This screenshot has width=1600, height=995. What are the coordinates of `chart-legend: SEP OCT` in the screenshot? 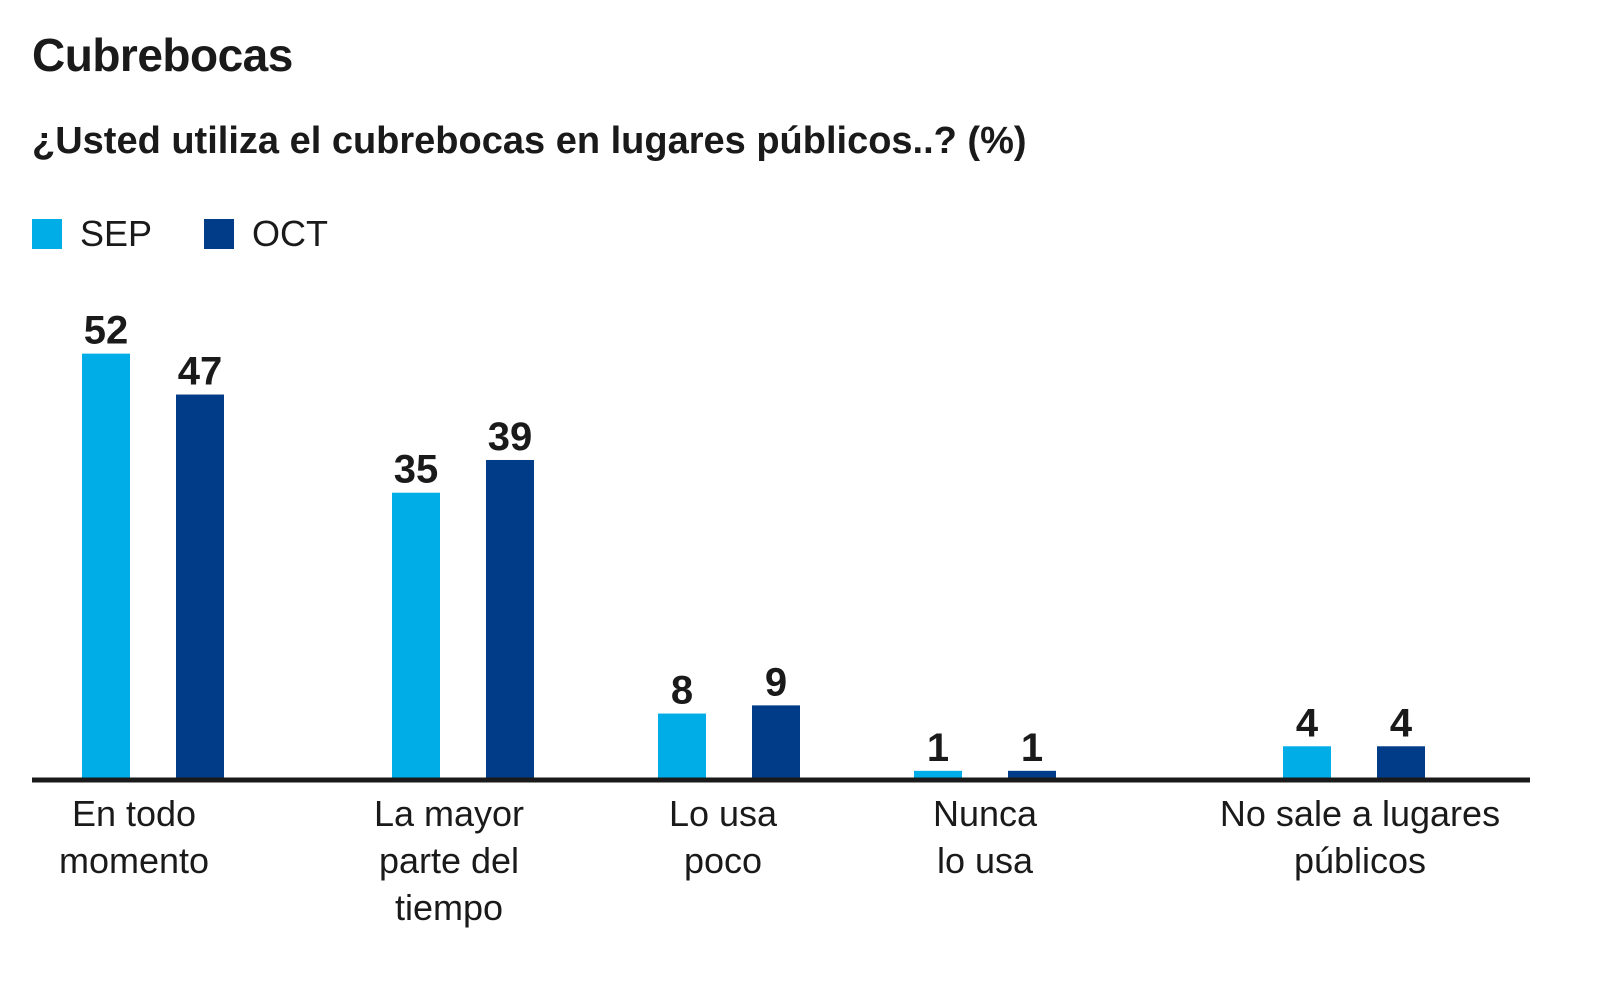 It's located at (206, 234).